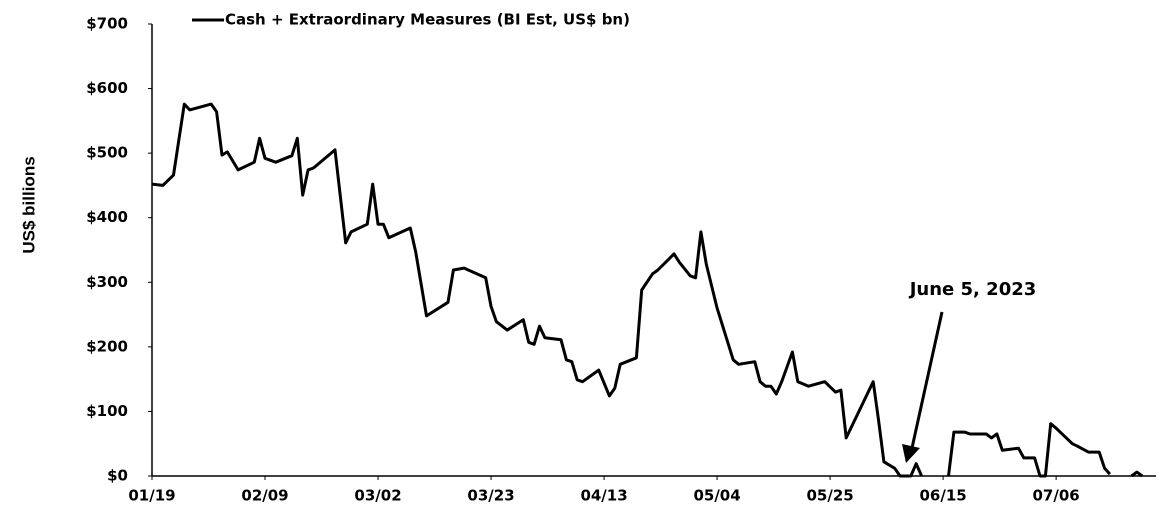  Describe the element at coordinates (716, 496) in the screenshot. I see `x-tick-label: 05/04` at that location.